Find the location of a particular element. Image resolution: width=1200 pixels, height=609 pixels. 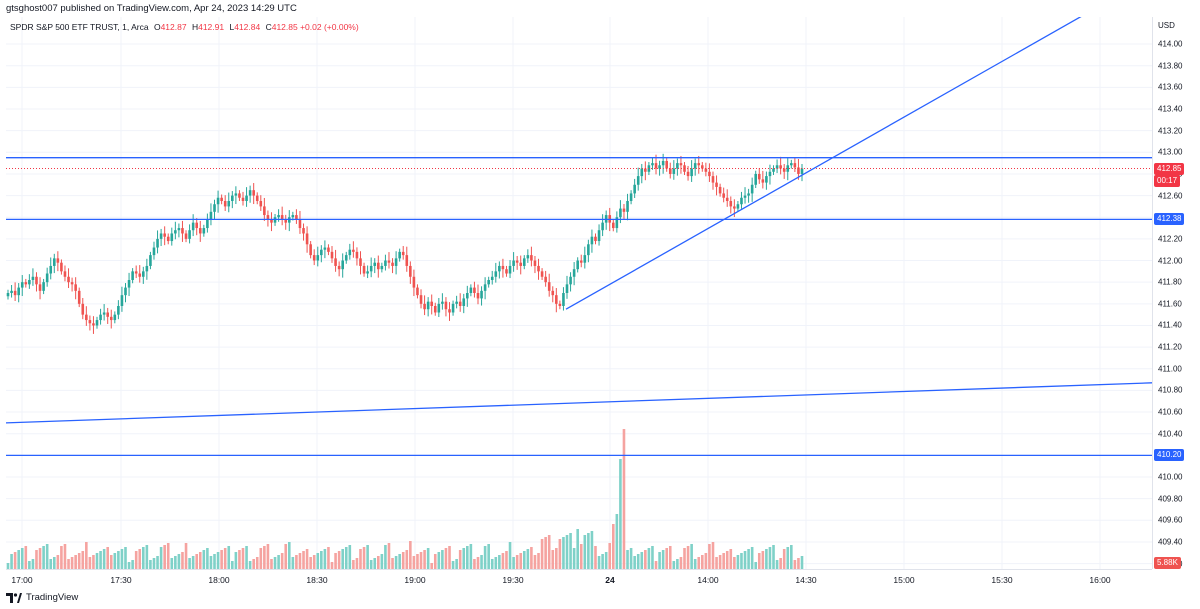

price-tick-label: 413.40 is located at coordinates (1170, 109).